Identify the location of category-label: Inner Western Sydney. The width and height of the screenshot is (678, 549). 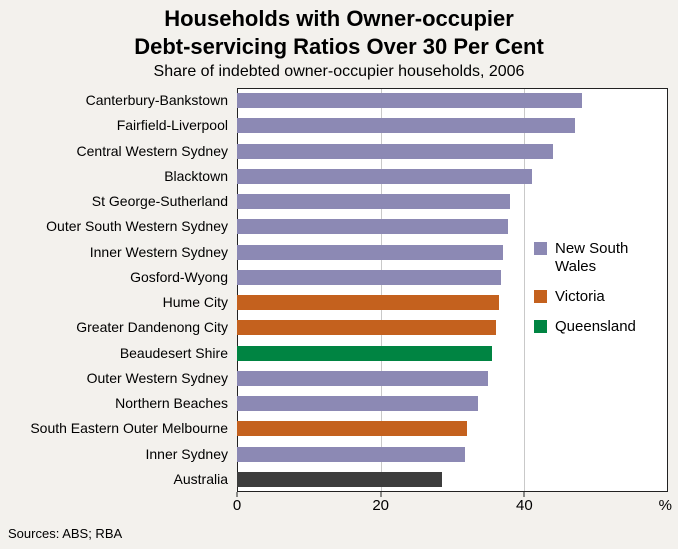
(158, 251).